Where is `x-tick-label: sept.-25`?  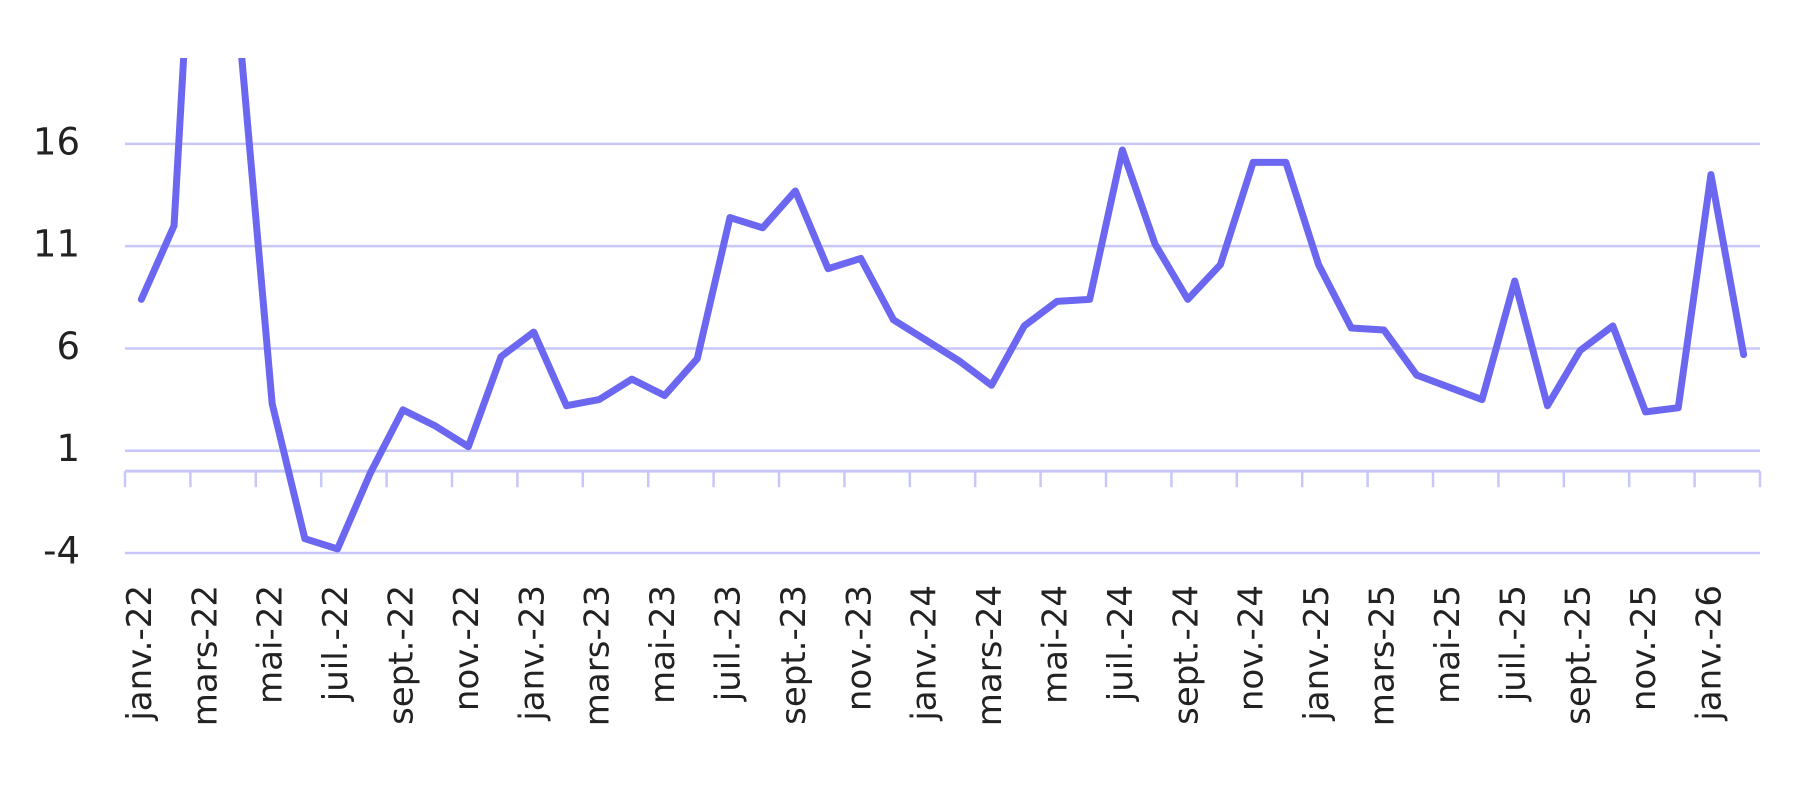
x-tick-label: sept.-25 is located at coordinates (1579, 655).